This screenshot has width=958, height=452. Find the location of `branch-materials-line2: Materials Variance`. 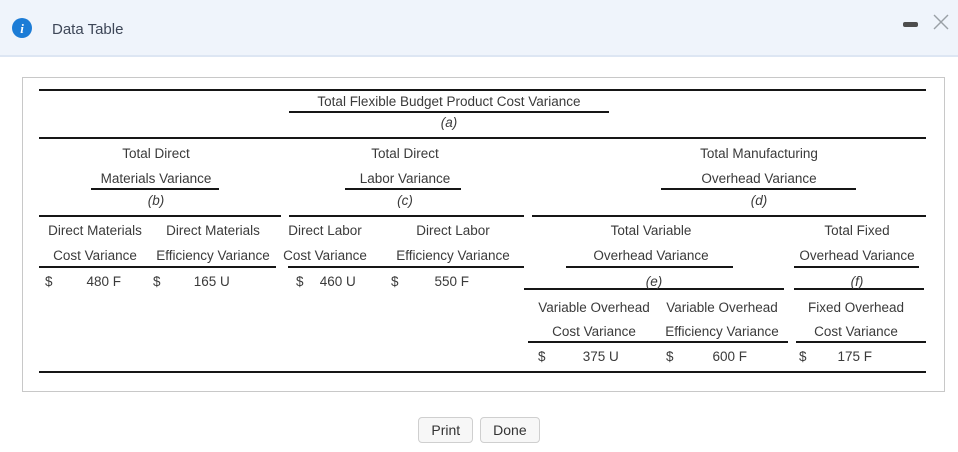

branch-materials-line2: Materials Variance is located at coordinates (156, 178).